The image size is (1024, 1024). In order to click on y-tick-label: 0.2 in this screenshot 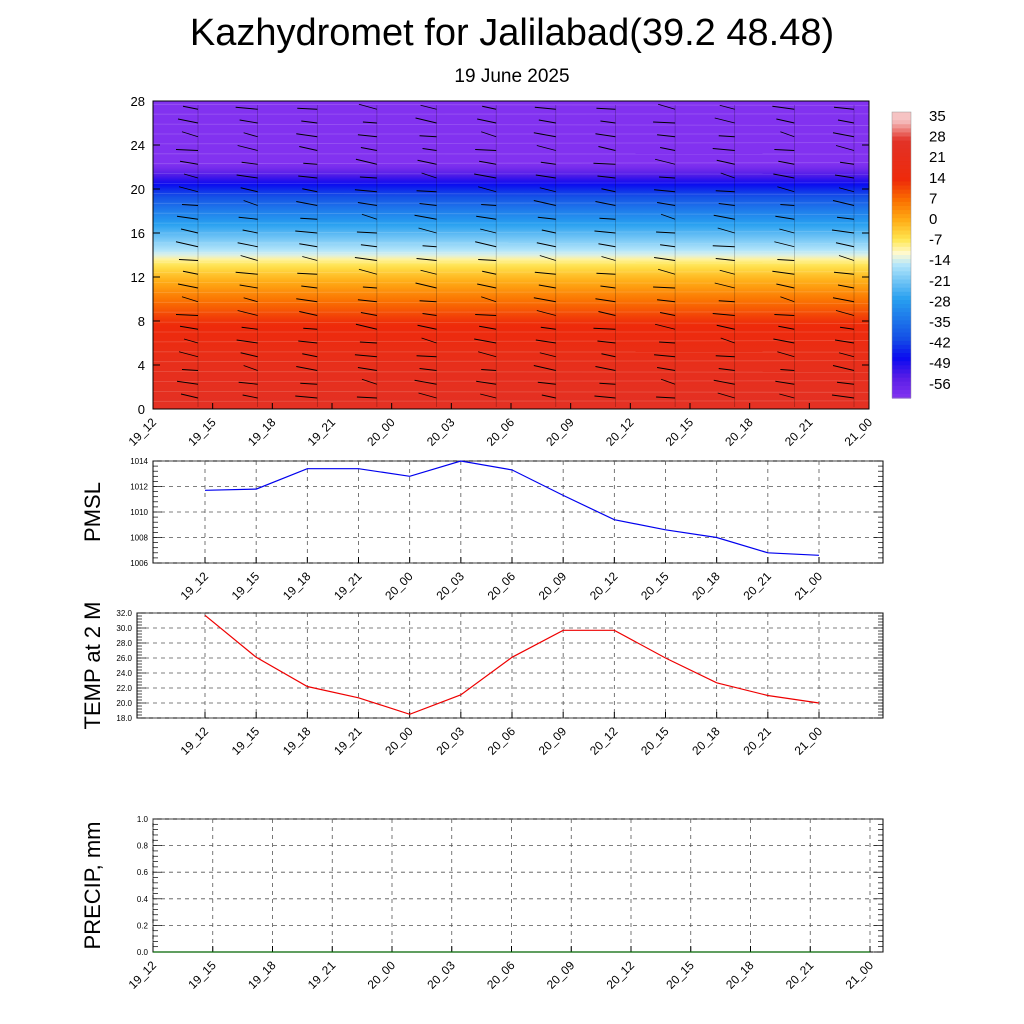, I will do `click(143, 925)`.